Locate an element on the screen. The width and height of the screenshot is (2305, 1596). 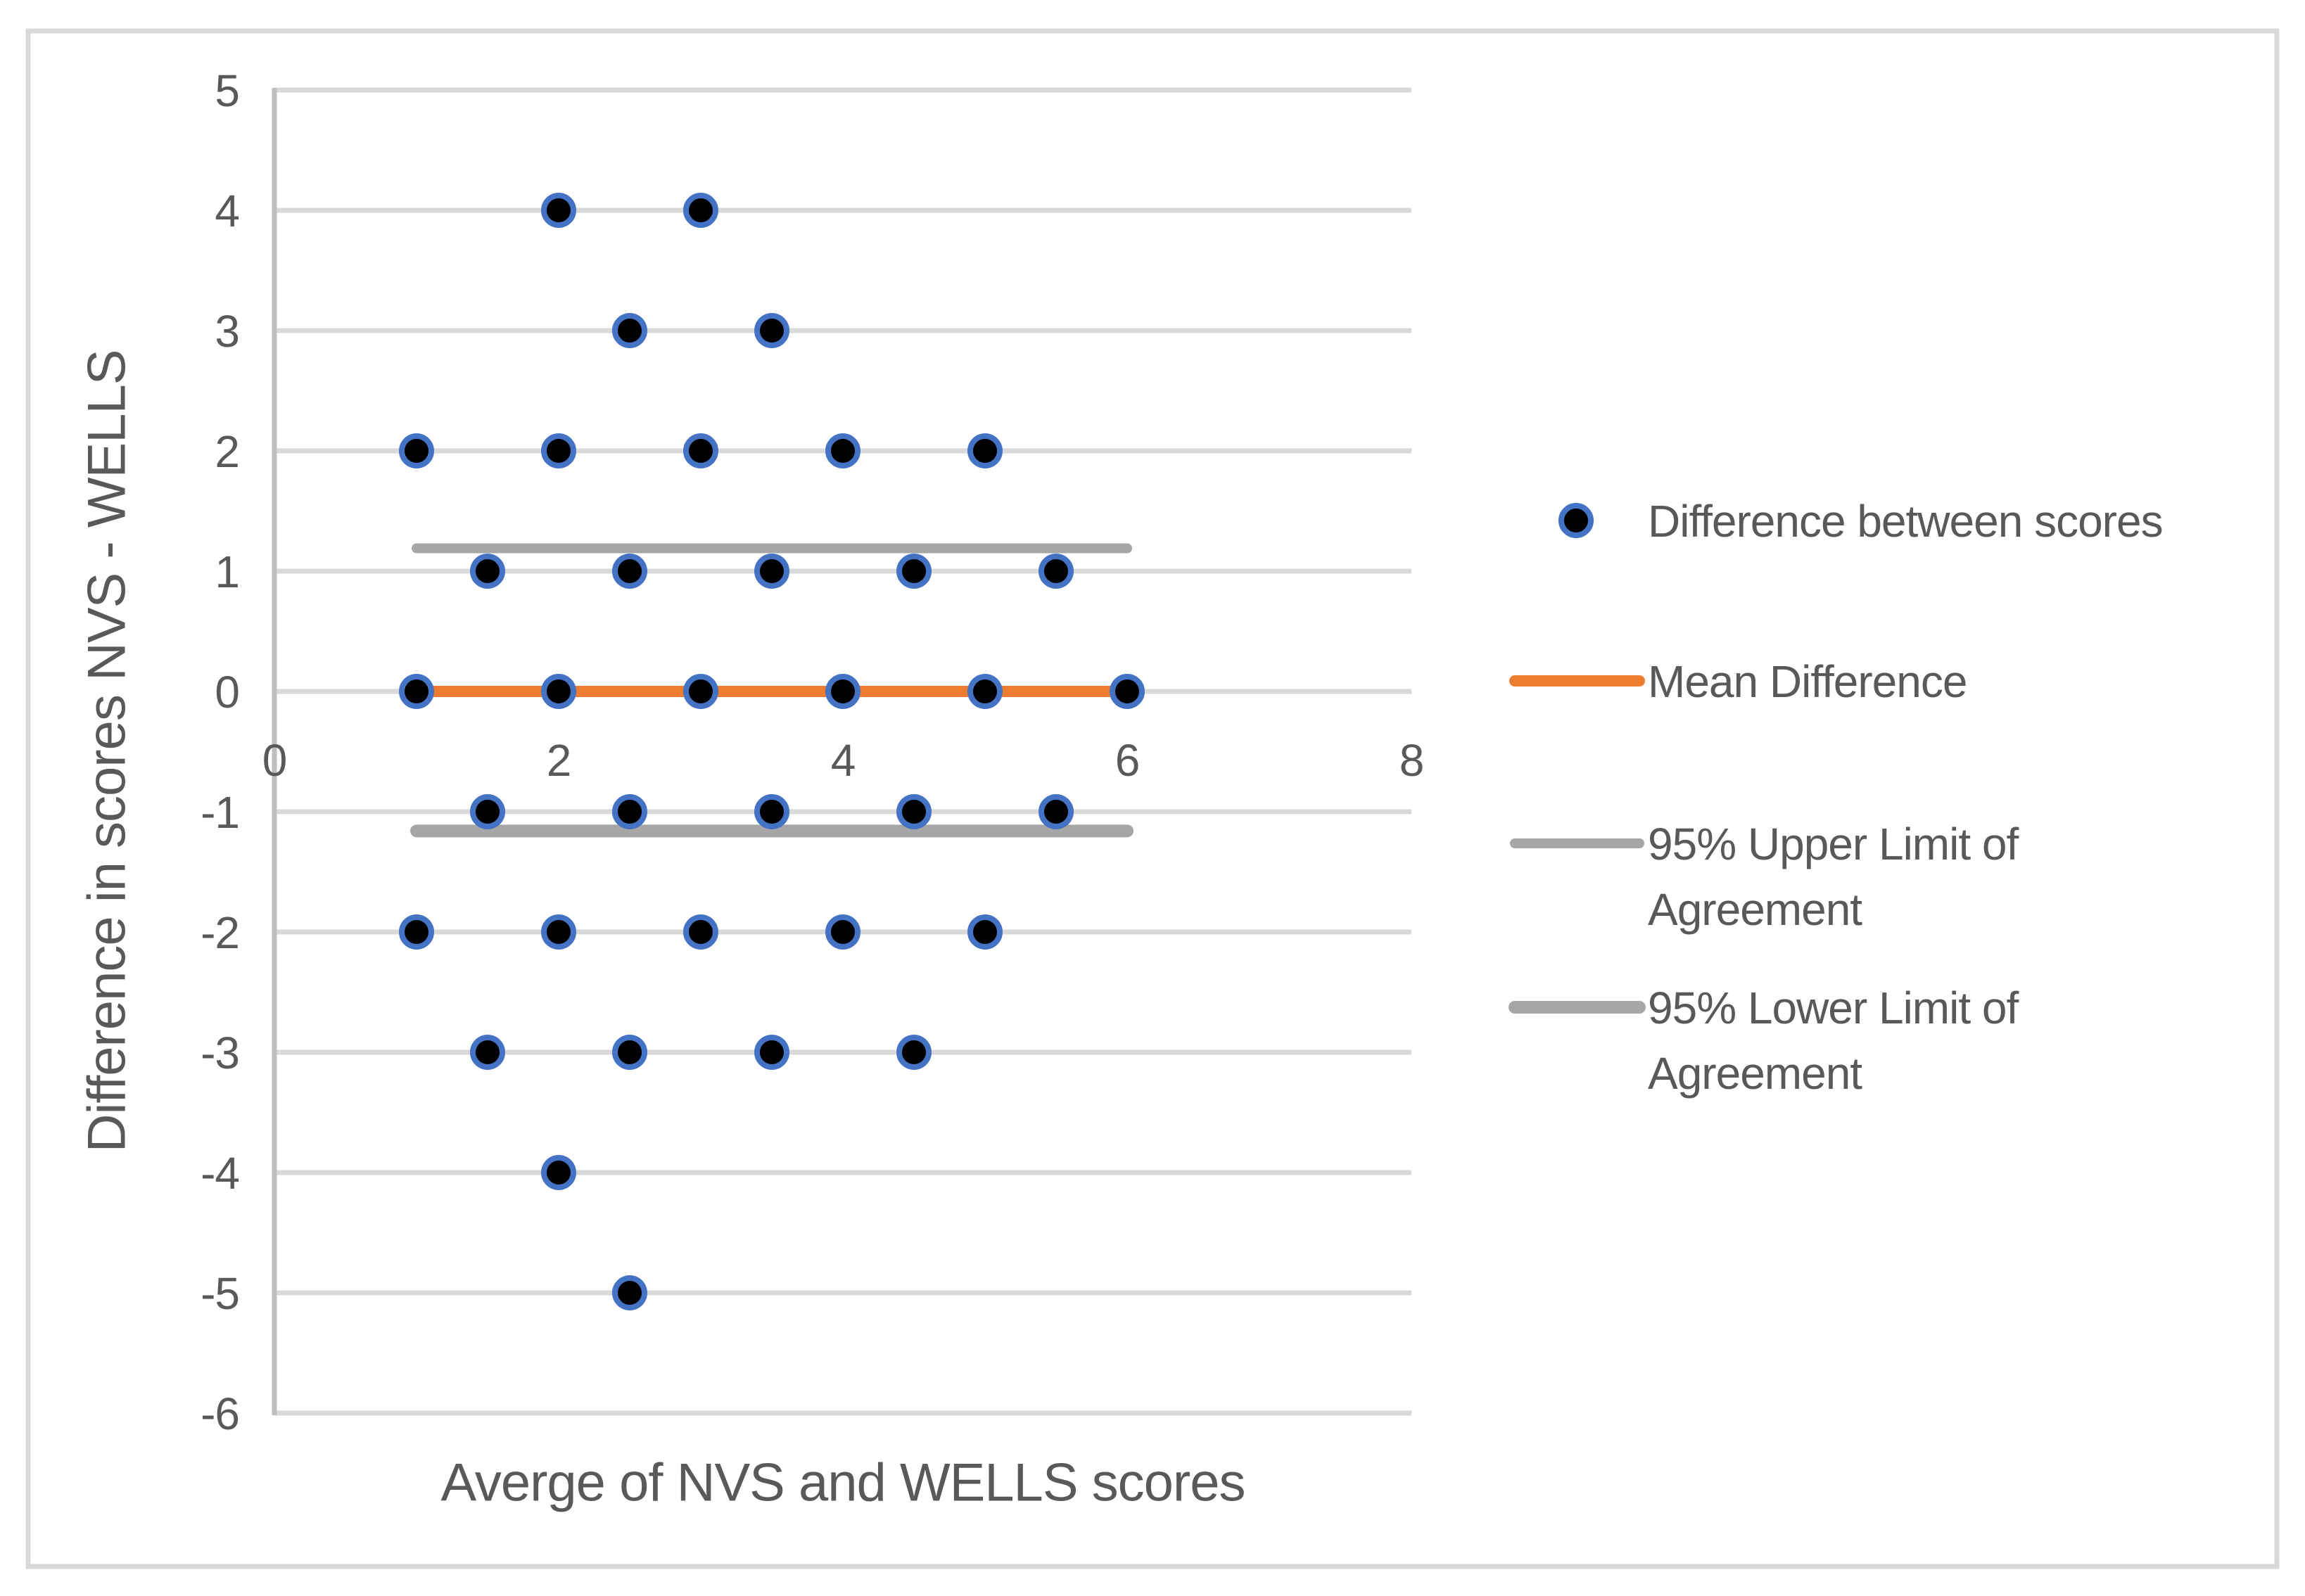
legend-item-mean-difference: Mean Difference is located at coordinates (1738, 681).